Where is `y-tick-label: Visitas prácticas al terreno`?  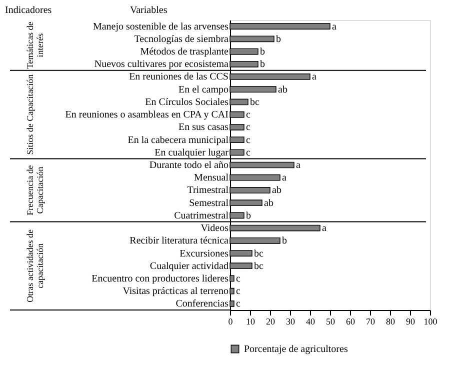
y-tick-label: Visitas prácticas al terreno is located at coordinates (175, 292).